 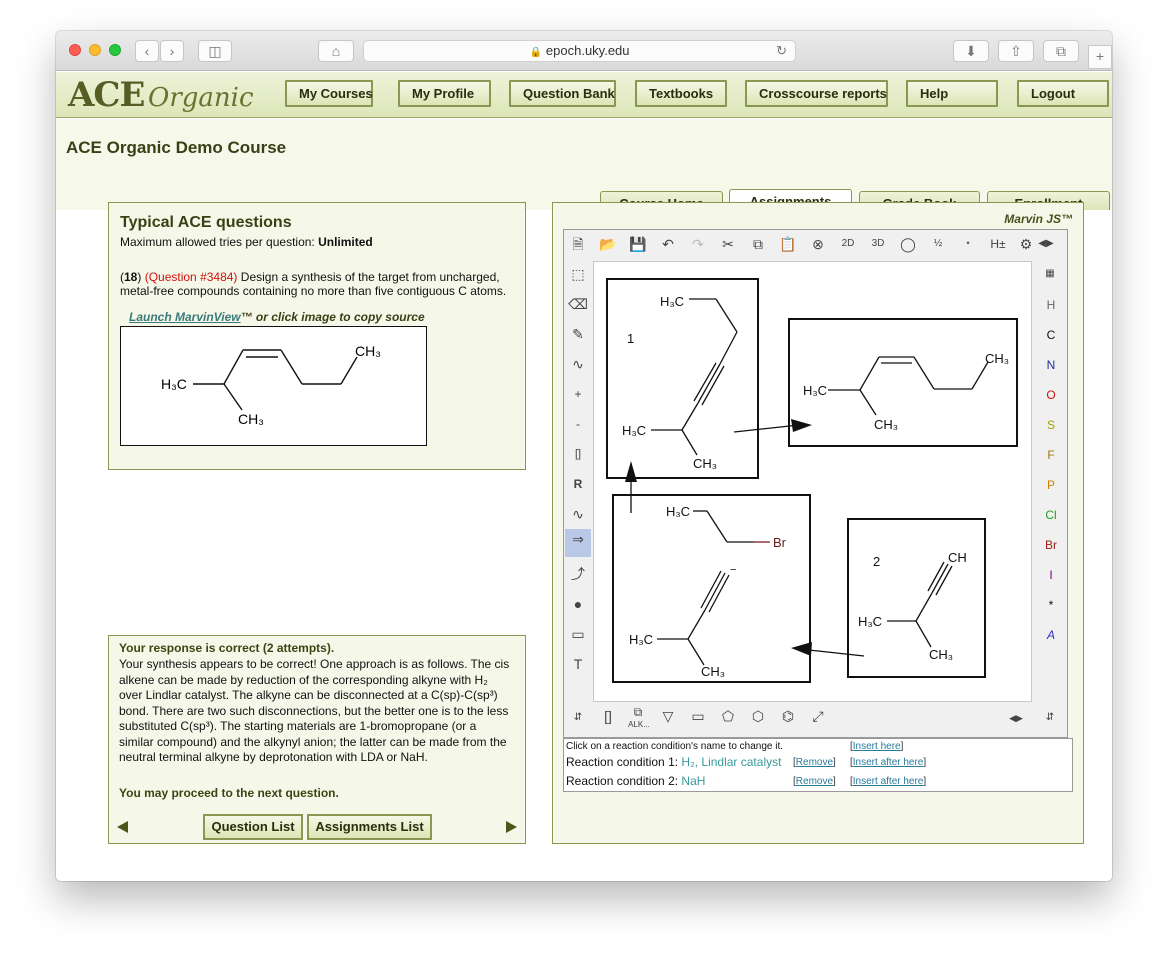 I want to click on element-h: H, so click(x=1051, y=305).